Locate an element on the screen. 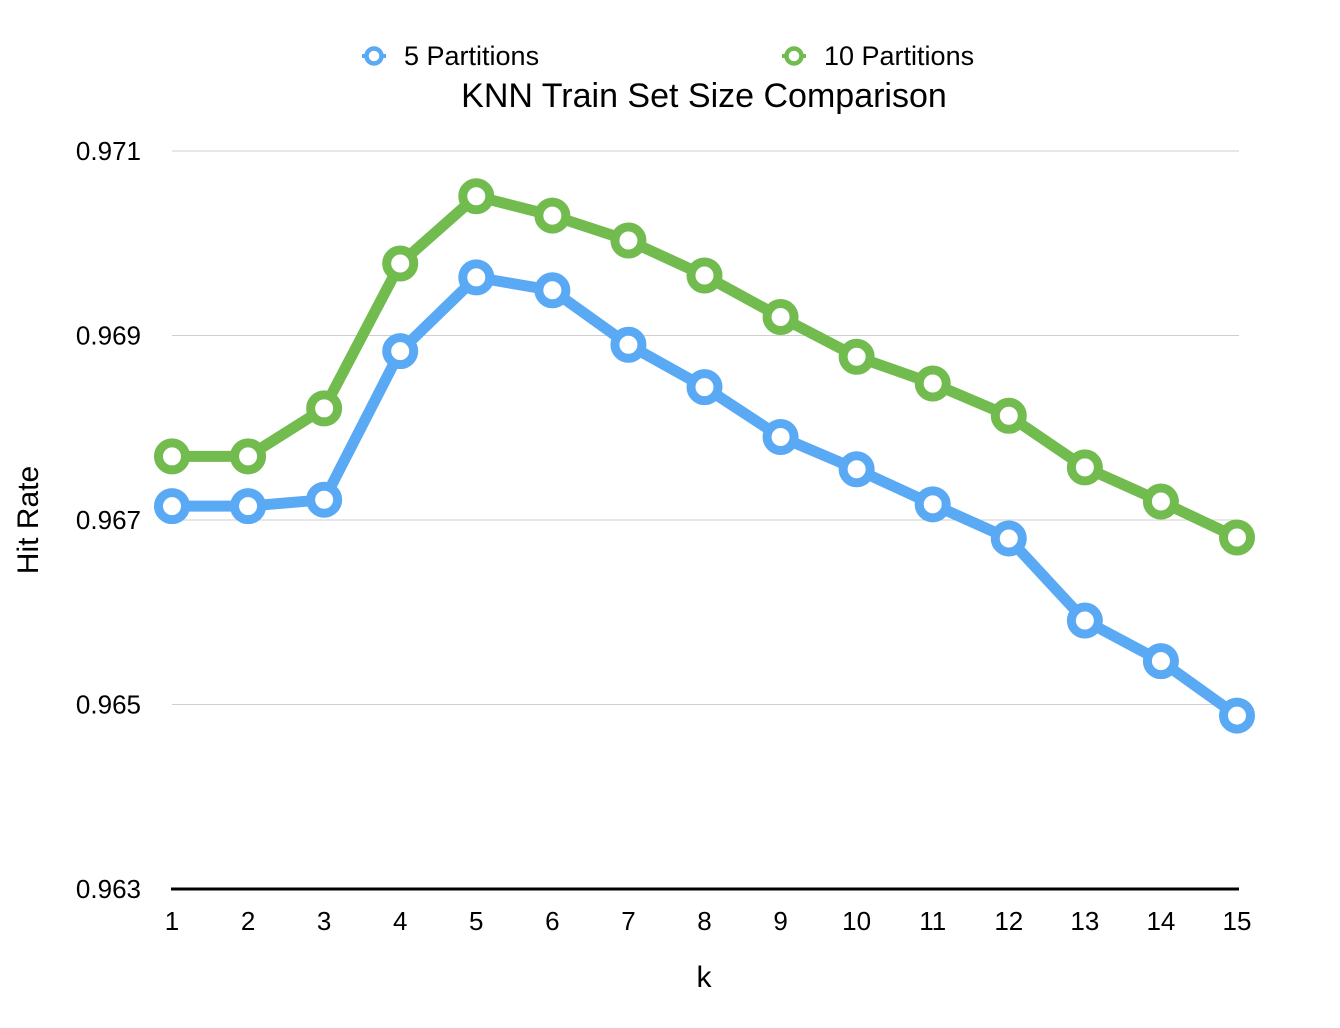  x-tick-label: 5 is located at coordinates (476, 921).